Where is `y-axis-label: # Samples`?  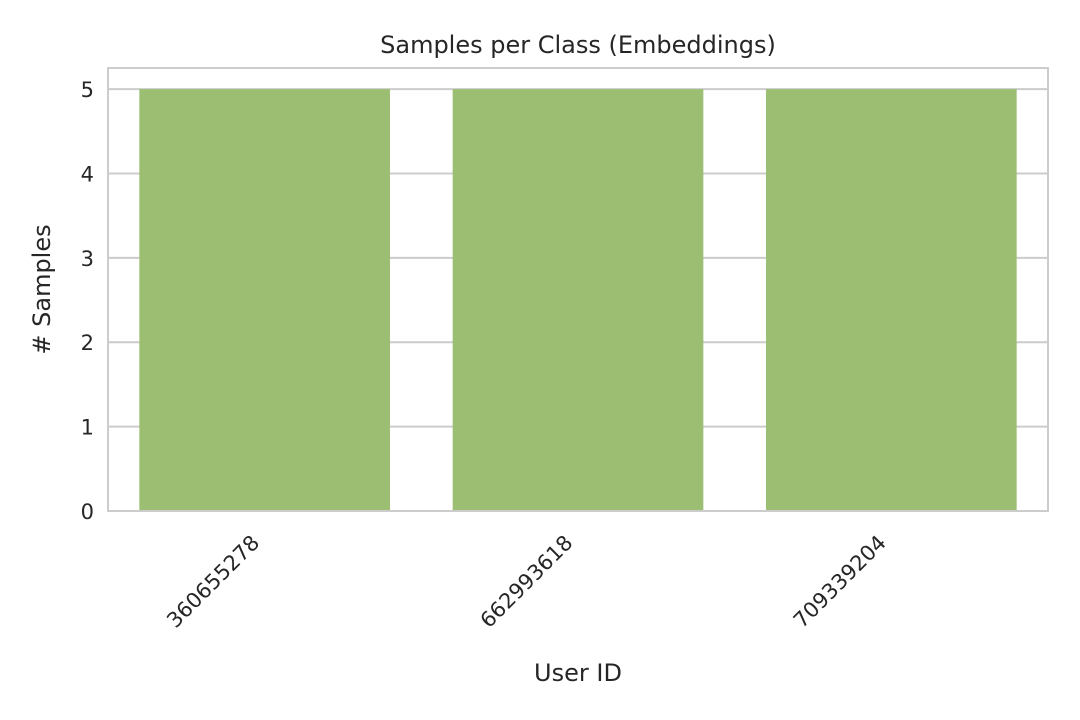
y-axis-label: # Samples is located at coordinates (42, 289).